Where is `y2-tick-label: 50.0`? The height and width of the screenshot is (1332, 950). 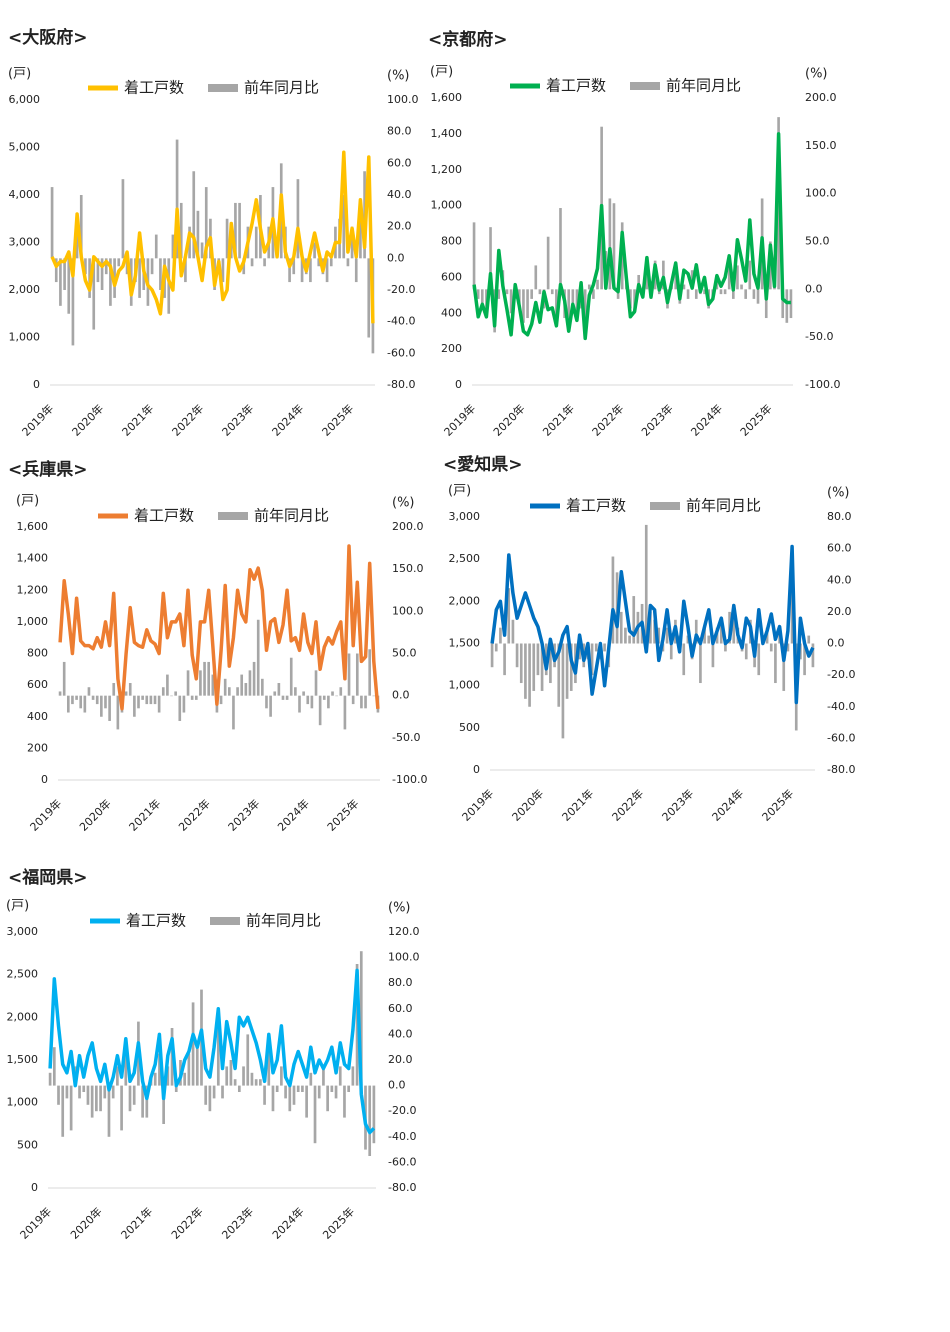
y2-tick-label: 50.0 is located at coordinates (404, 653).